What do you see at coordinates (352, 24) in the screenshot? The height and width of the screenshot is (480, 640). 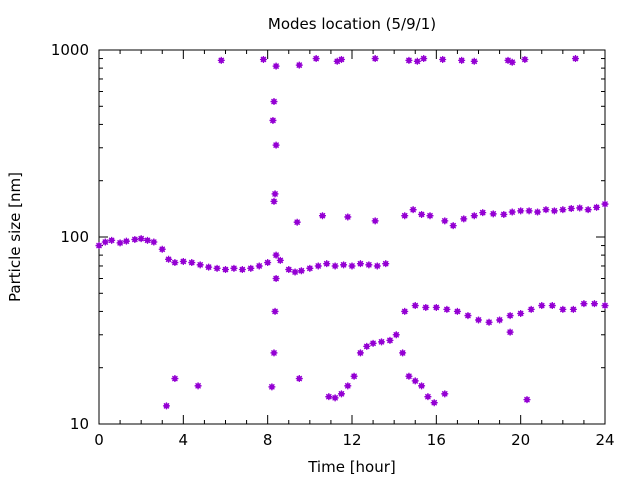 I see `chart-title: Modes location (5/9/1)` at bounding box center [352, 24].